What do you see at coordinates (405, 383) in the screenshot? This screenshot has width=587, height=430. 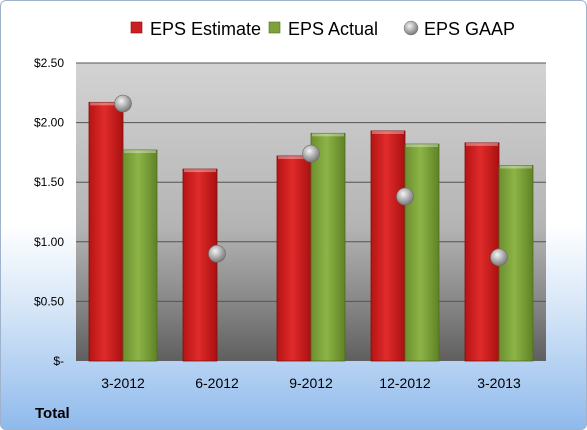 I see `x-tick-label: 12-2012` at bounding box center [405, 383].